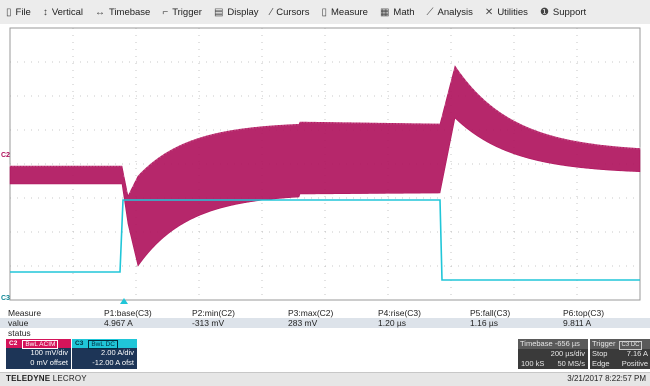 The image size is (650, 386). What do you see at coordinates (124, 301) in the screenshot?
I see `trigger-position-marker` at bounding box center [124, 301].